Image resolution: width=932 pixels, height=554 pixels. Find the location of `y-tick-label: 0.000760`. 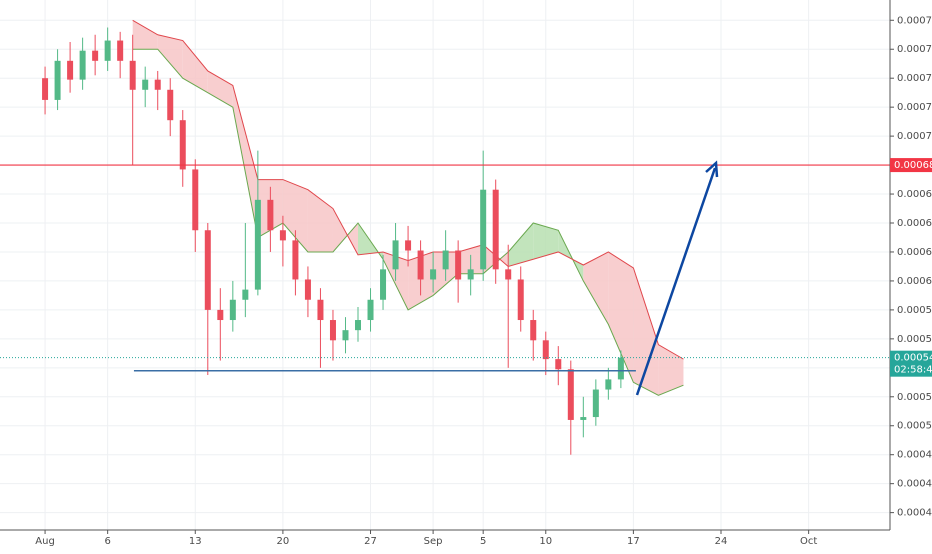

y-tick-label: 0.000760 is located at coordinates (914, 49).